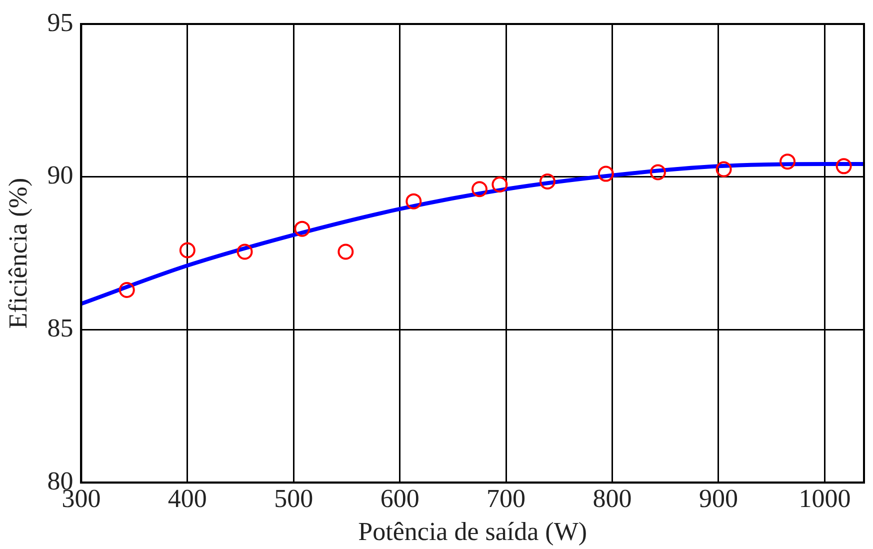  What do you see at coordinates (17, 253) in the screenshot?
I see `y-axis-title: Eficiência (%)` at bounding box center [17, 253].